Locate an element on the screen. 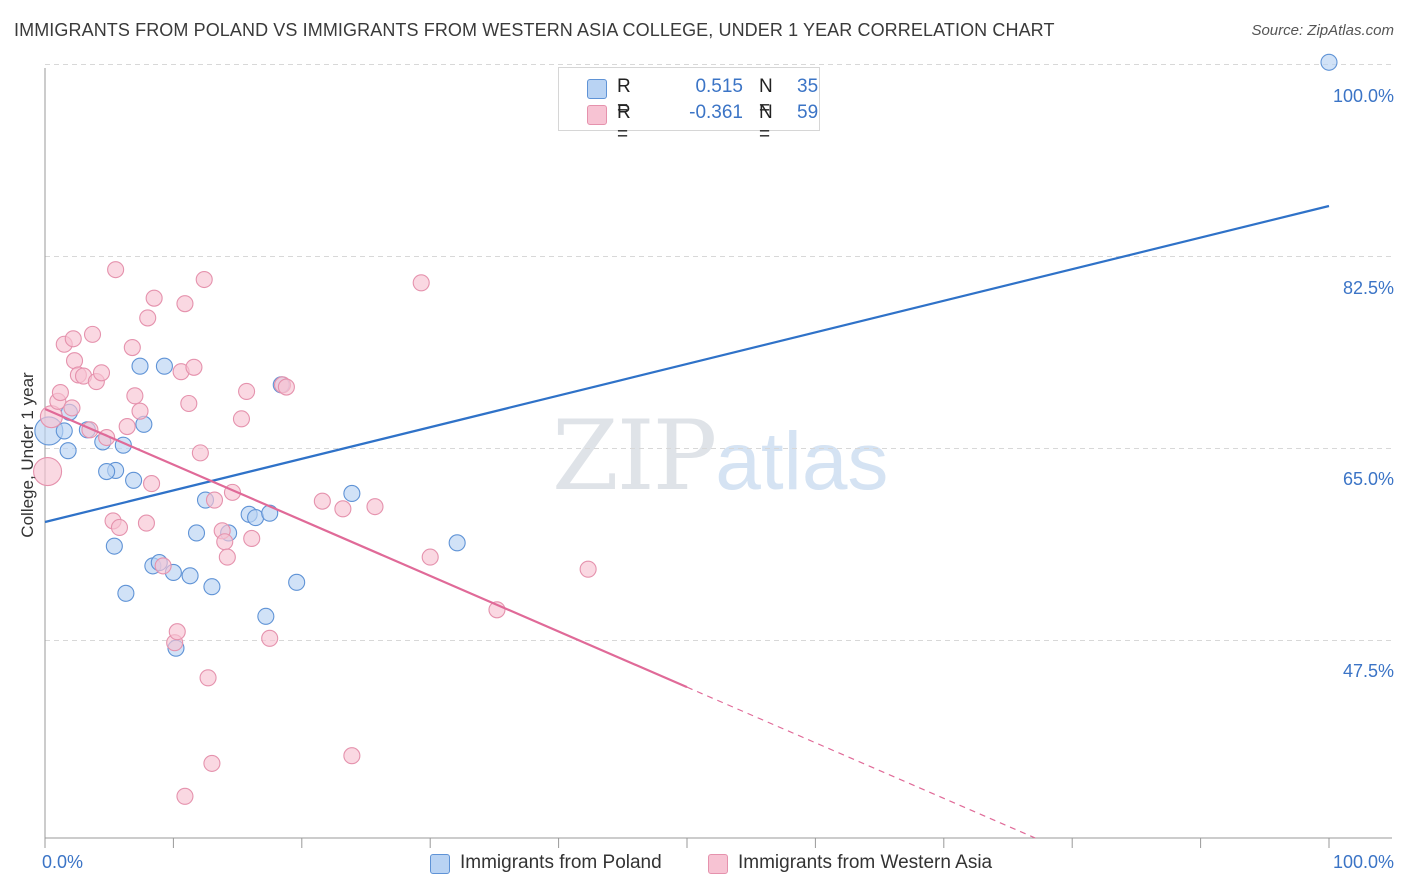 This screenshot has height=892, width=1406. legend-swatch-blue is located at coordinates (597, 89).